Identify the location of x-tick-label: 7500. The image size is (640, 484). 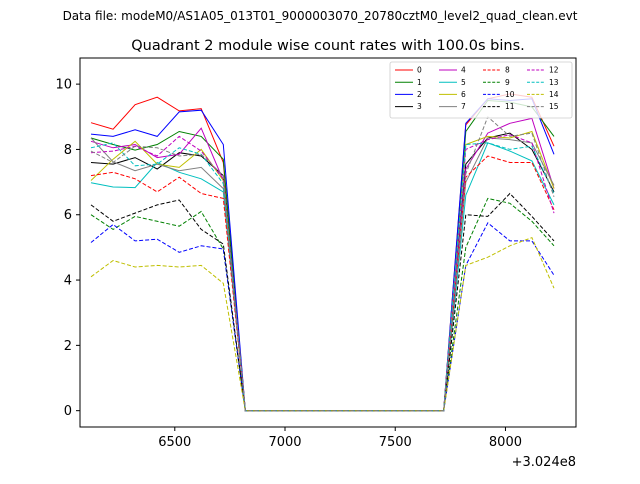
(395, 442).